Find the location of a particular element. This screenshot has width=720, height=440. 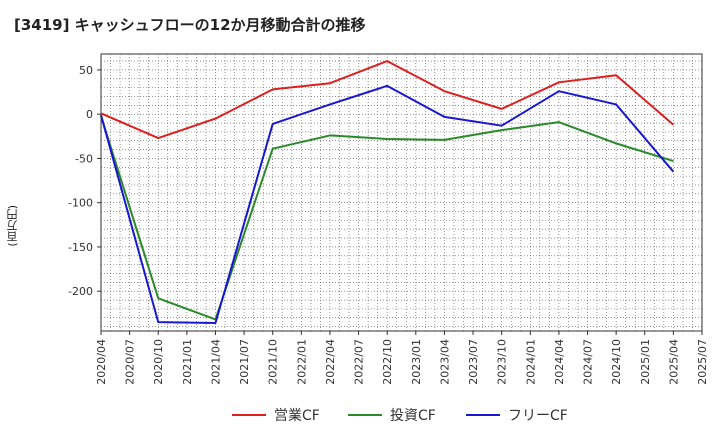

x-tick-label: 2022/04 is located at coordinates (330, 362).